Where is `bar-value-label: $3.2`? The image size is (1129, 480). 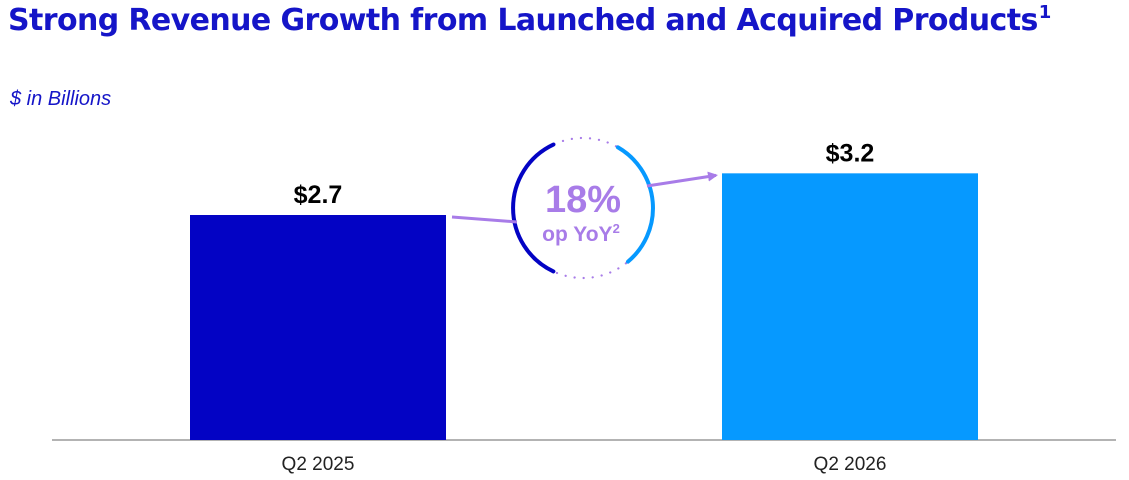 bar-value-label: $3.2 is located at coordinates (850, 153).